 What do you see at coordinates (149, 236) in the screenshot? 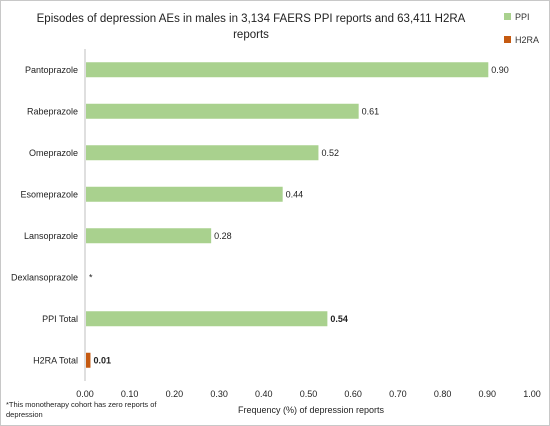
I see `bar-ppi-lansoprazole` at bounding box center [149, 236].